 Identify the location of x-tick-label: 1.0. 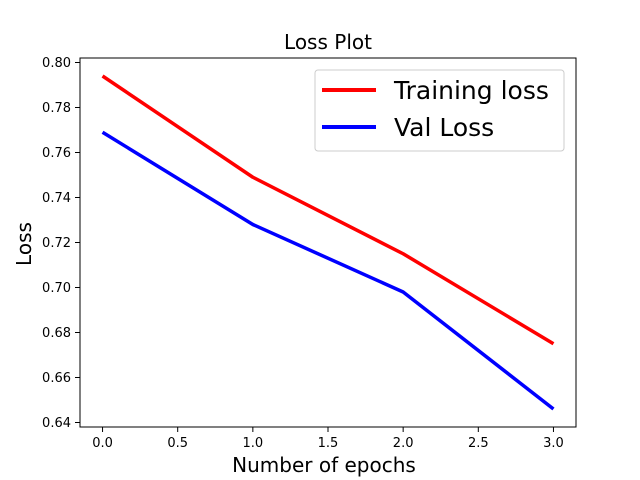
(253, 443).